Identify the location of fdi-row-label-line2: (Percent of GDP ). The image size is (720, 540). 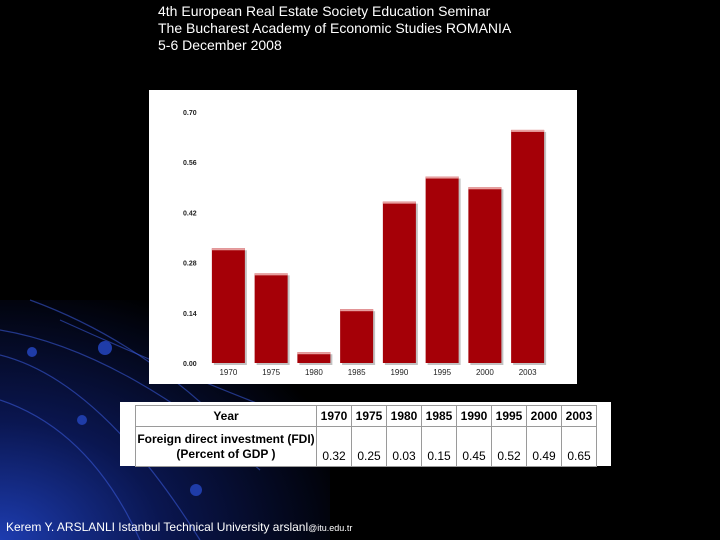
(226, 453).